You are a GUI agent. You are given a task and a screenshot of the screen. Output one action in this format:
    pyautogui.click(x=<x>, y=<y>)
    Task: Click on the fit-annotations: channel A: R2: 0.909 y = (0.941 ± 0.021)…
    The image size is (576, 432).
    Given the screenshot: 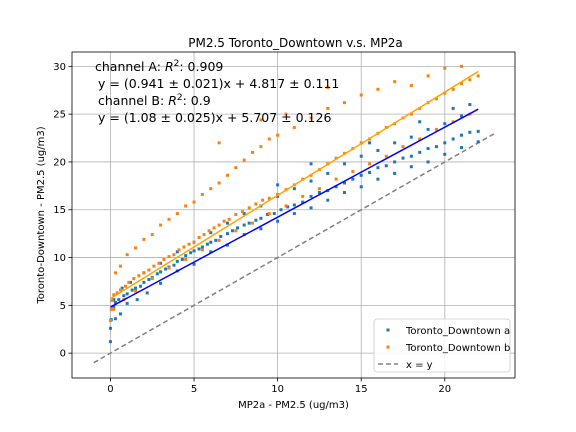 What is the action you would take?
    pyautogui.click(x=217, y=92)
    